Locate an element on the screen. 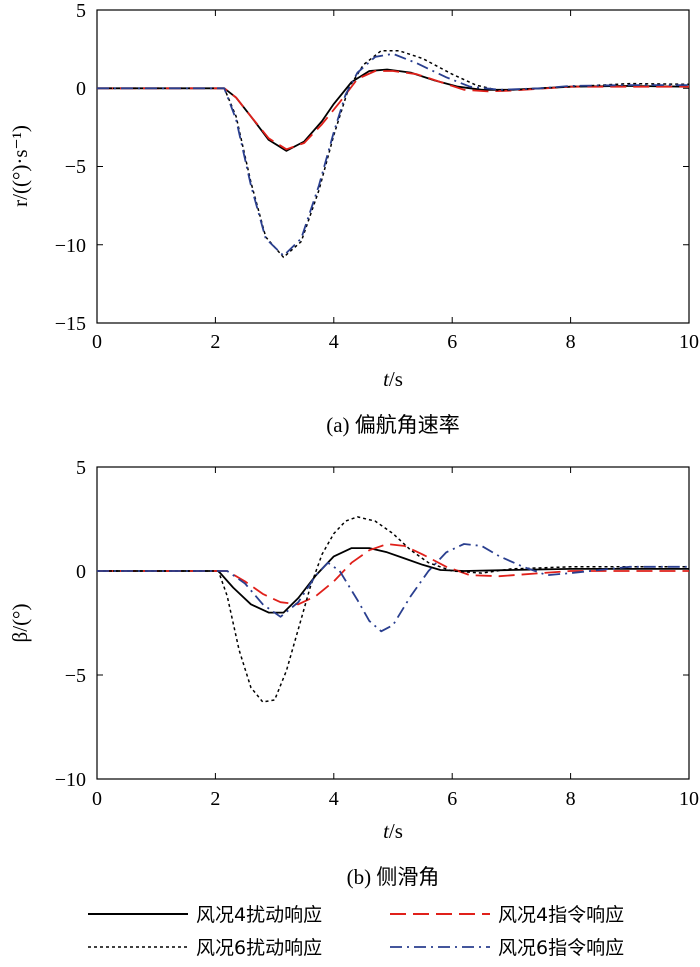  series-line-wind6-command is located at coordinates (393, 588).